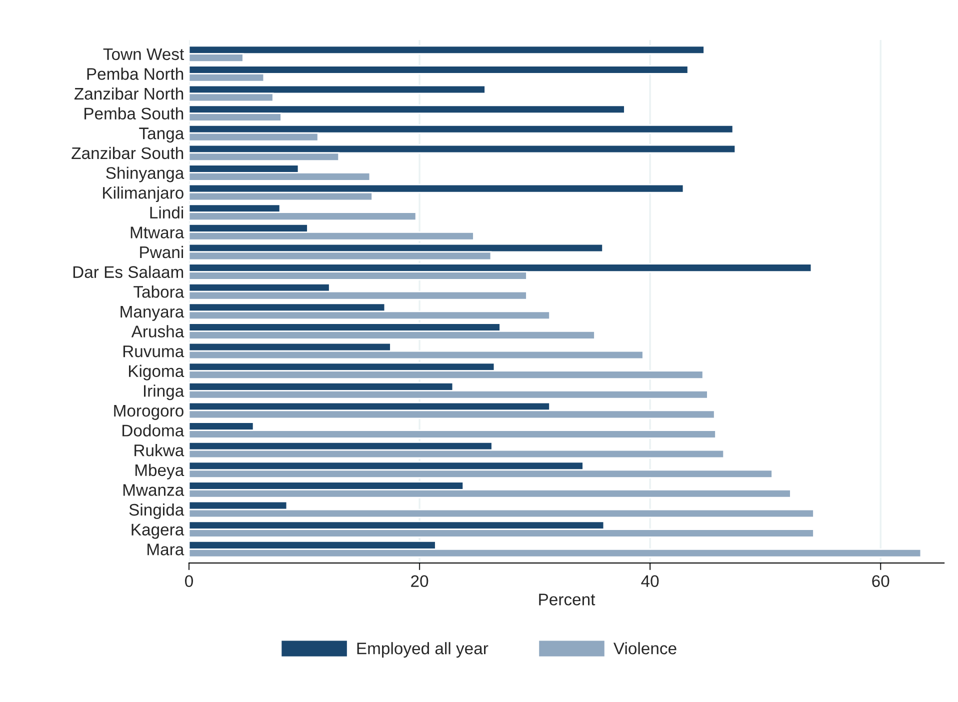  What do you see at coordinates (153, 430) in the screenshot?
I see `y-tick-label: Dodoma` at bounding box center [153, 430].